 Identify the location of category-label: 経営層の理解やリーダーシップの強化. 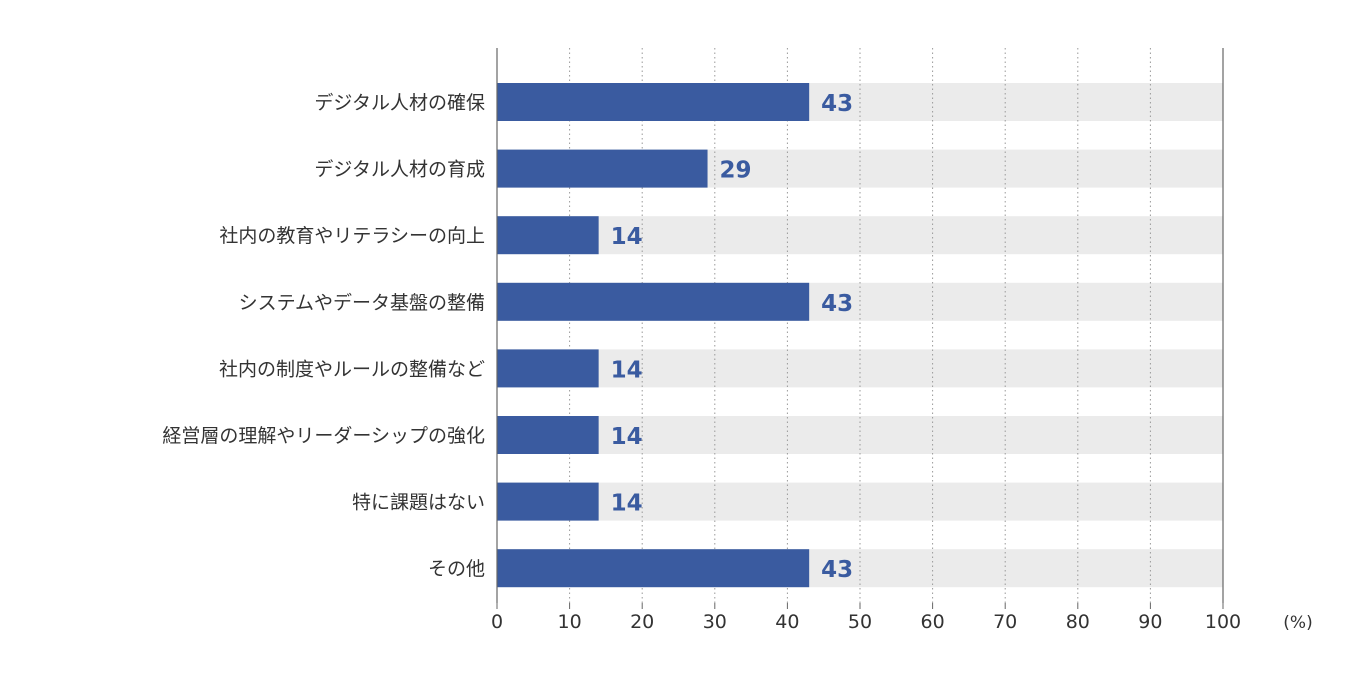
(323, 436).